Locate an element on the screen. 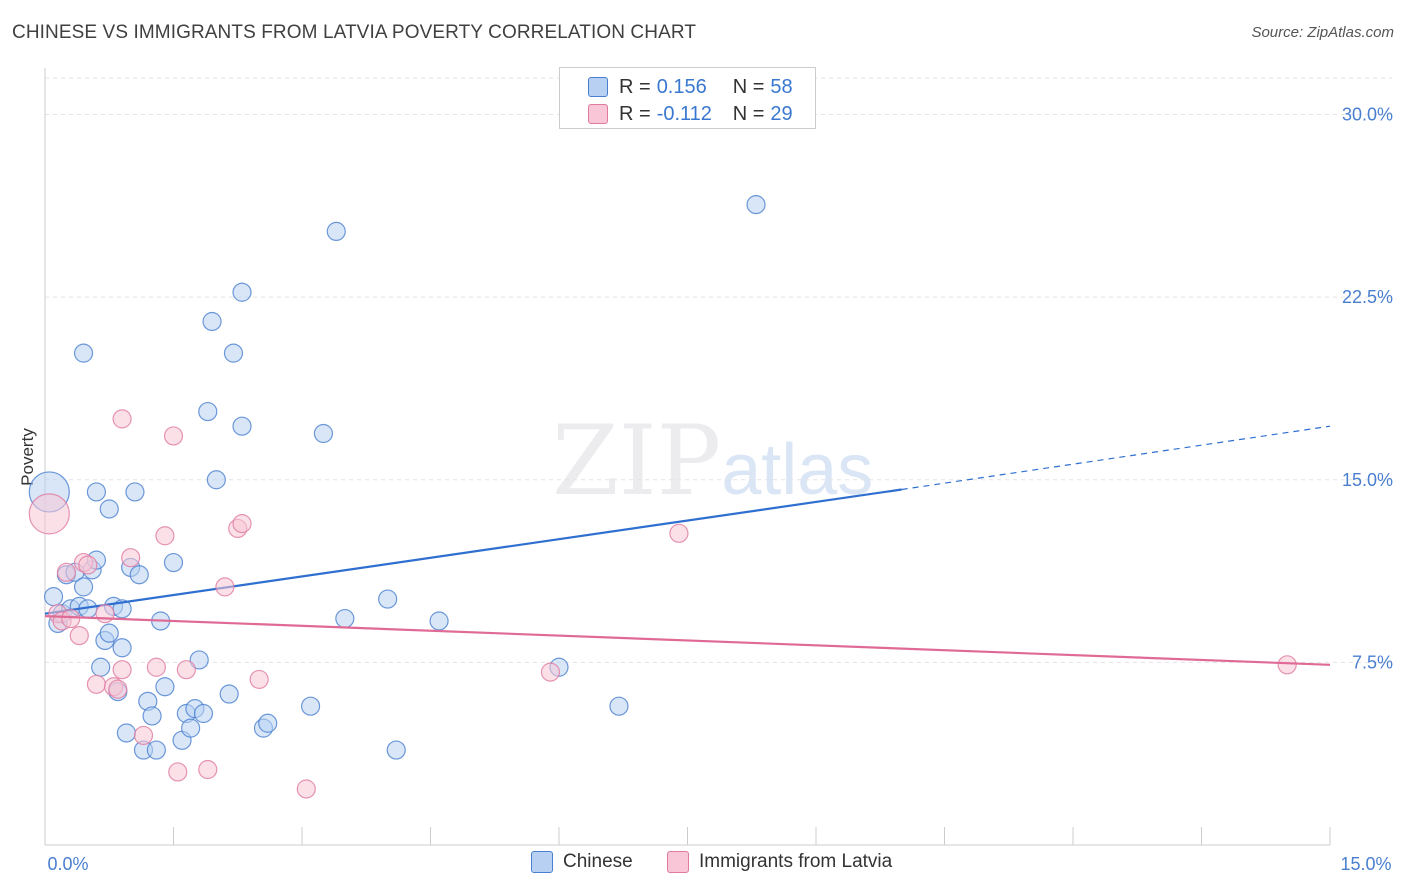 The image size is (1406, 892). watermark: ZIPatlas is located at coordinates (712, 461).